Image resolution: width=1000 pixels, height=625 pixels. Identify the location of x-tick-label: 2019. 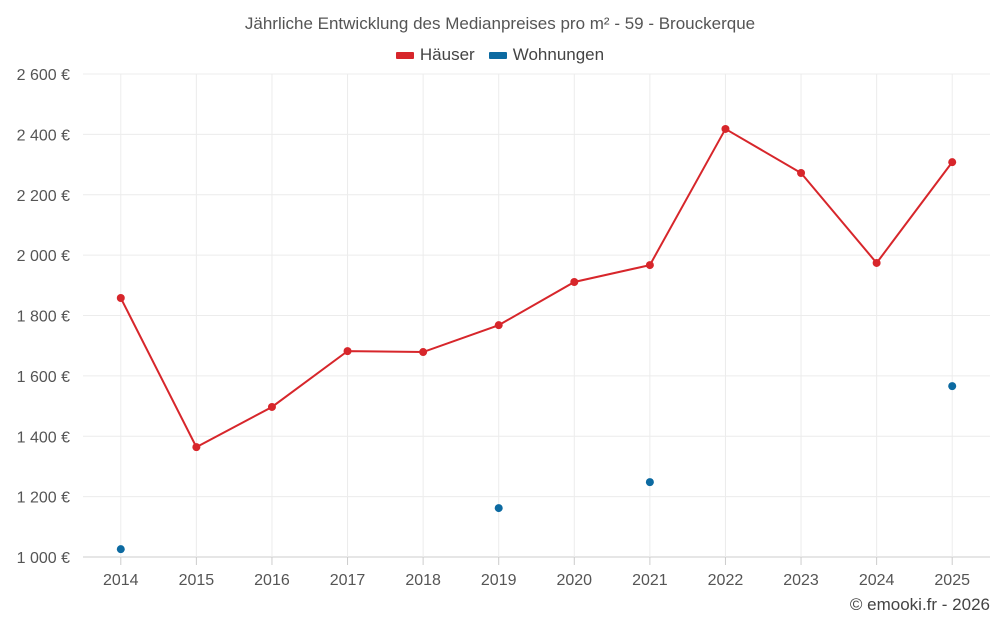
(499, 580).